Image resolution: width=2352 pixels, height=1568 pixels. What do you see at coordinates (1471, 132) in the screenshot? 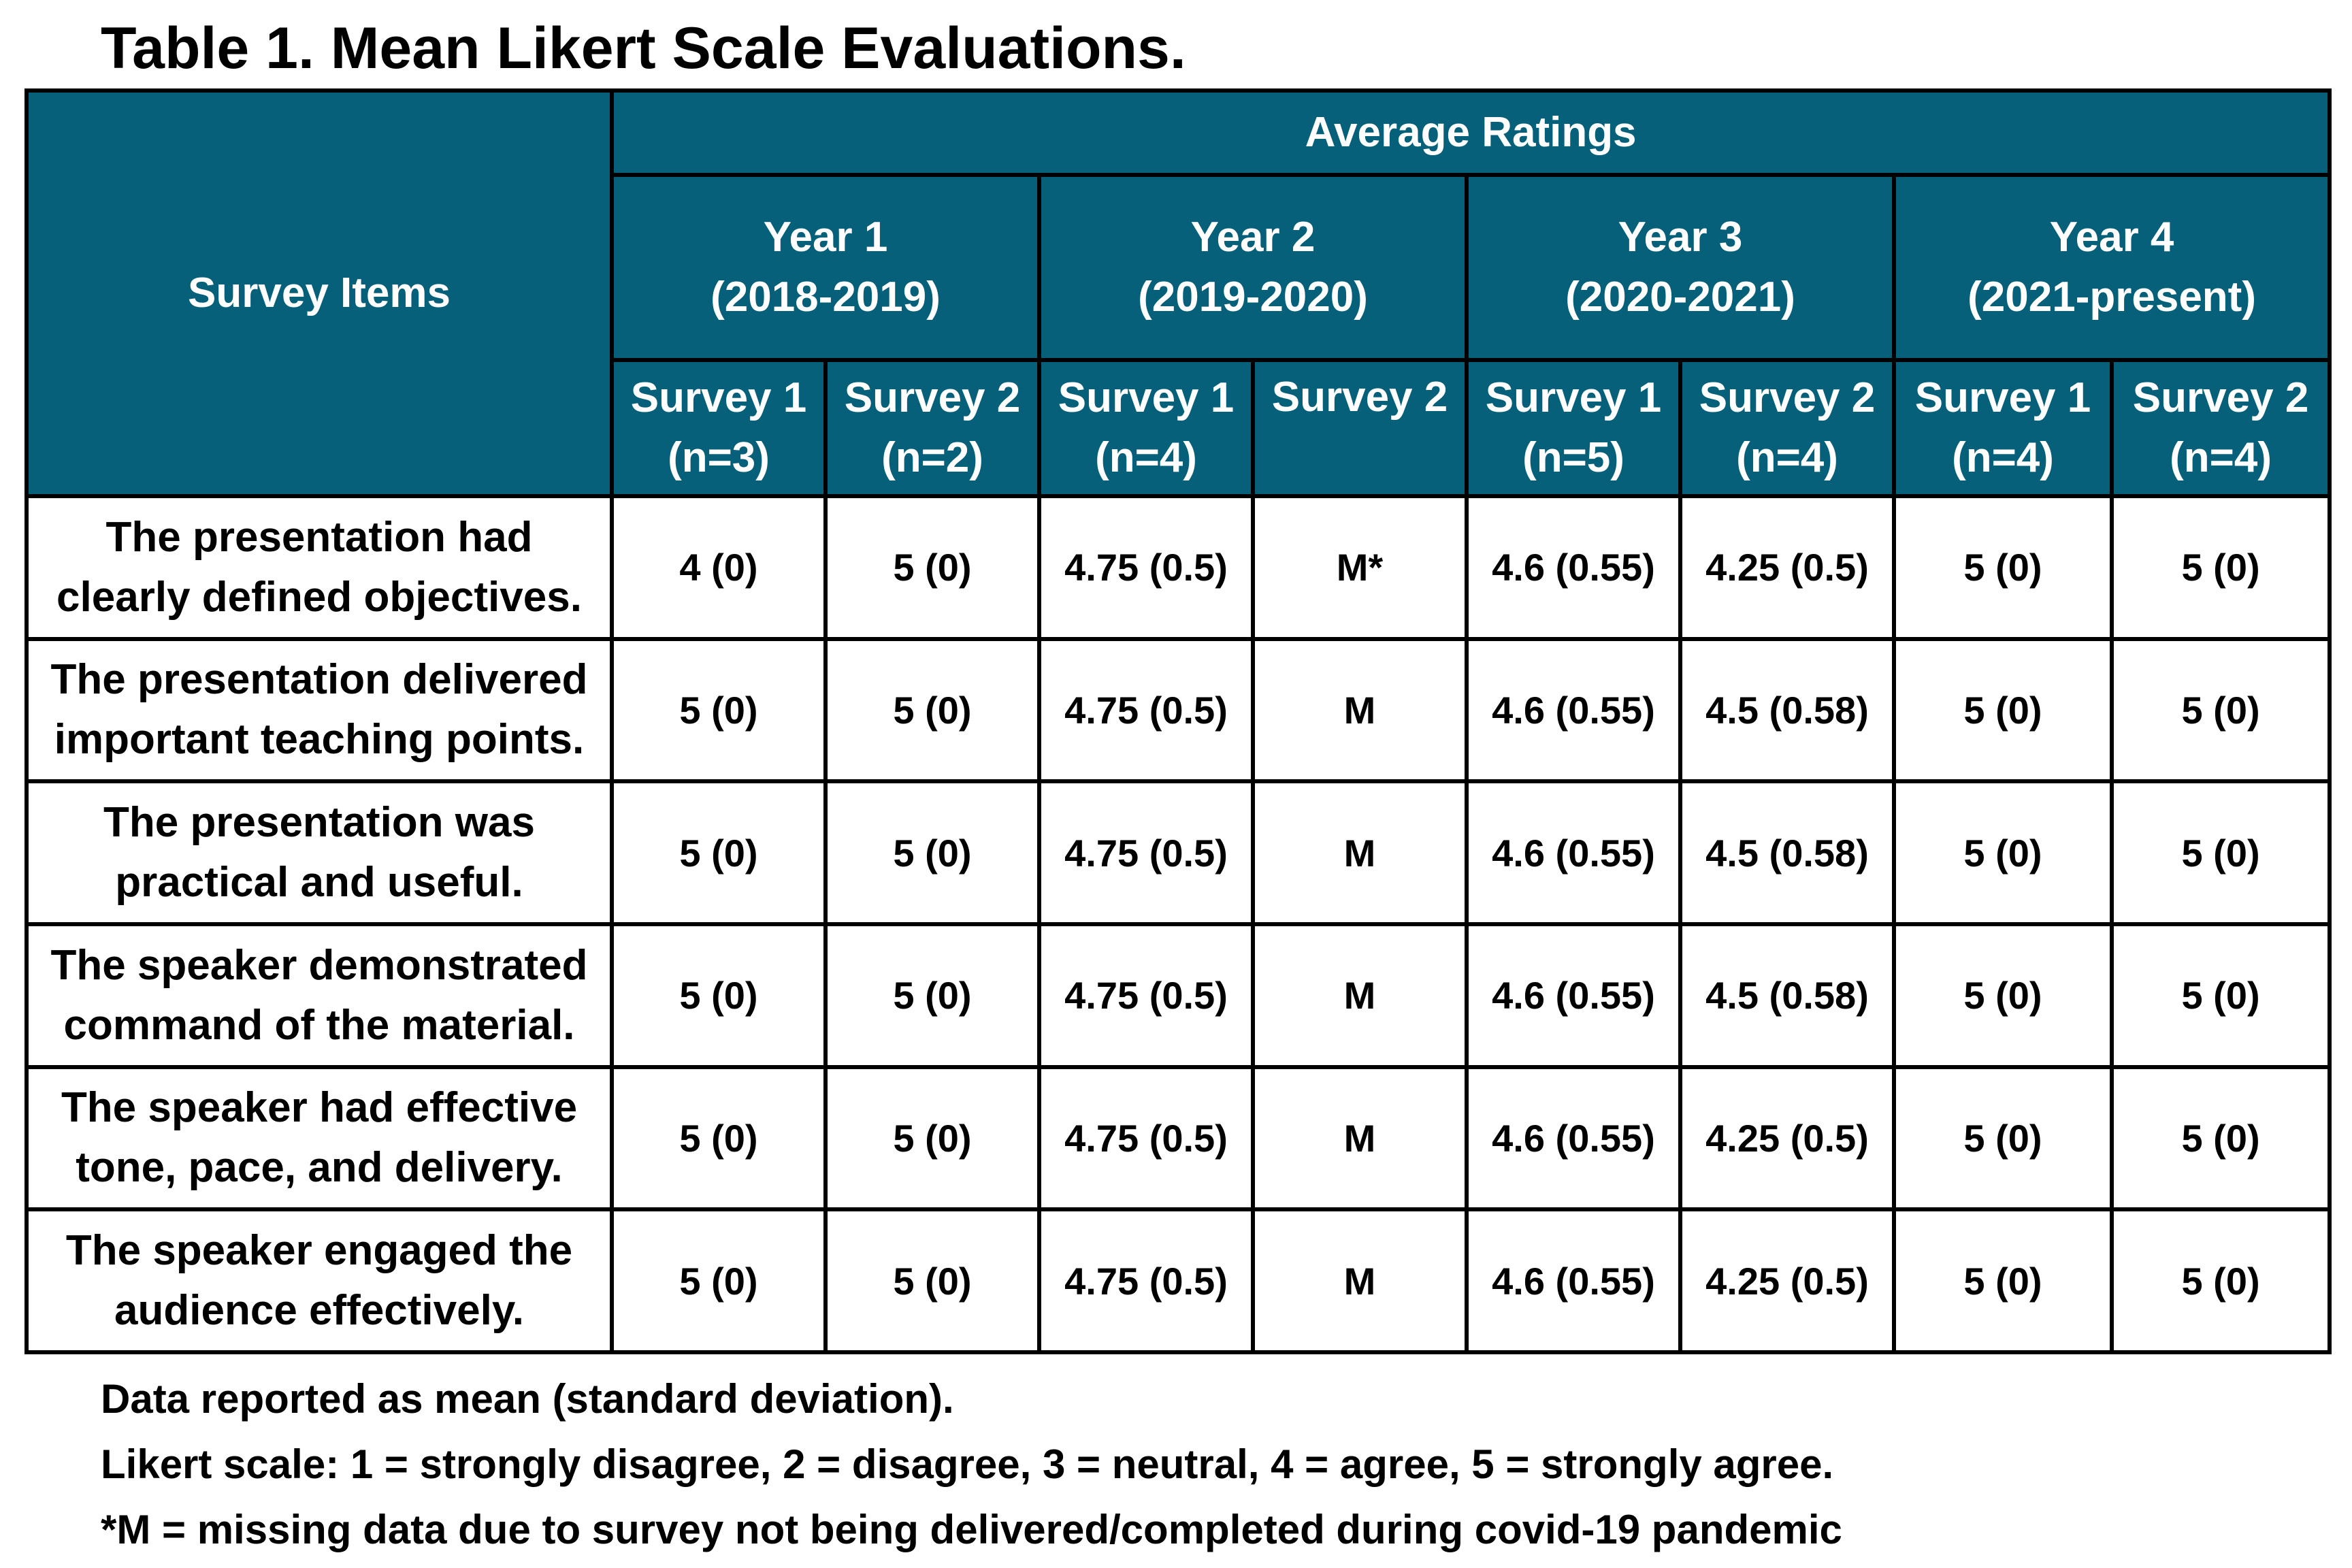
I see `header-average-ratings: Average Ratings` at bounding box center [1471, 132].